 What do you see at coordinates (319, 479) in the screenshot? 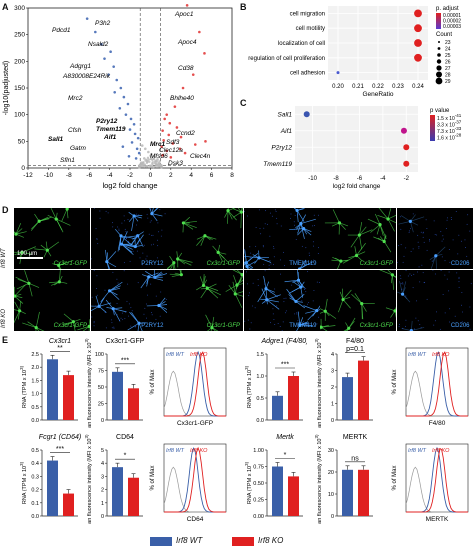
I see `bar-ylabel: mean fluorescence intensity (MFI x 103)` at bounding box center [319, 479].